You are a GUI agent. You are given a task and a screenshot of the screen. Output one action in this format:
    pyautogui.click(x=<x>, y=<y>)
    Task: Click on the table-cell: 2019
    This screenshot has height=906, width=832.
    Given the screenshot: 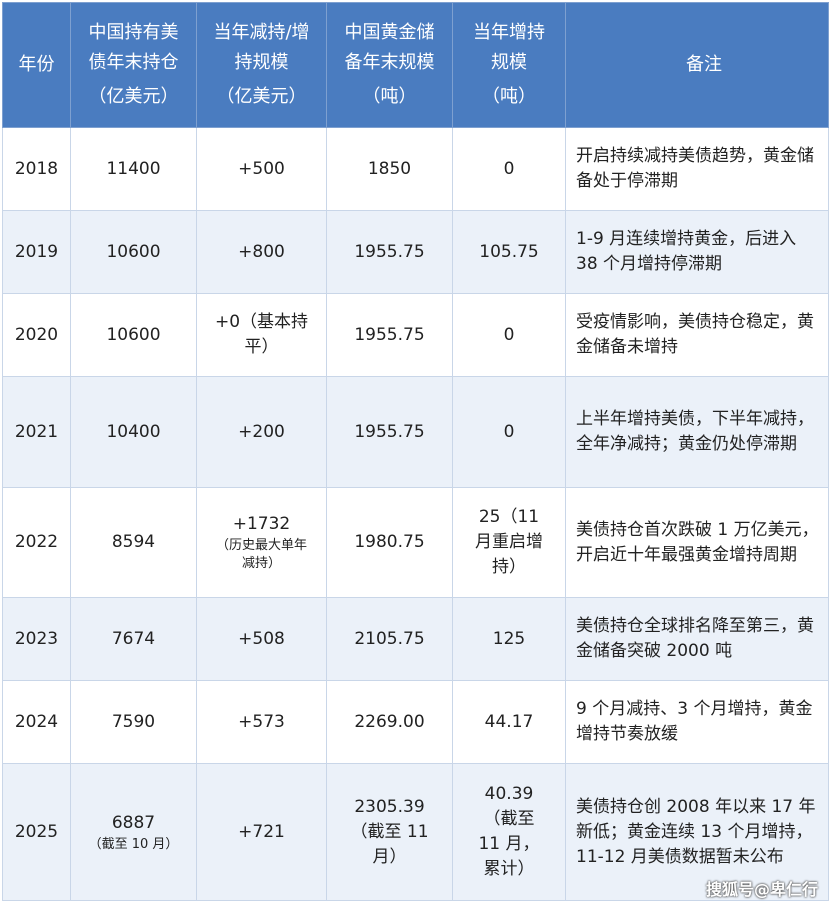 What is the action you would take?
    pyautogui.click(x=36, y=252)
    